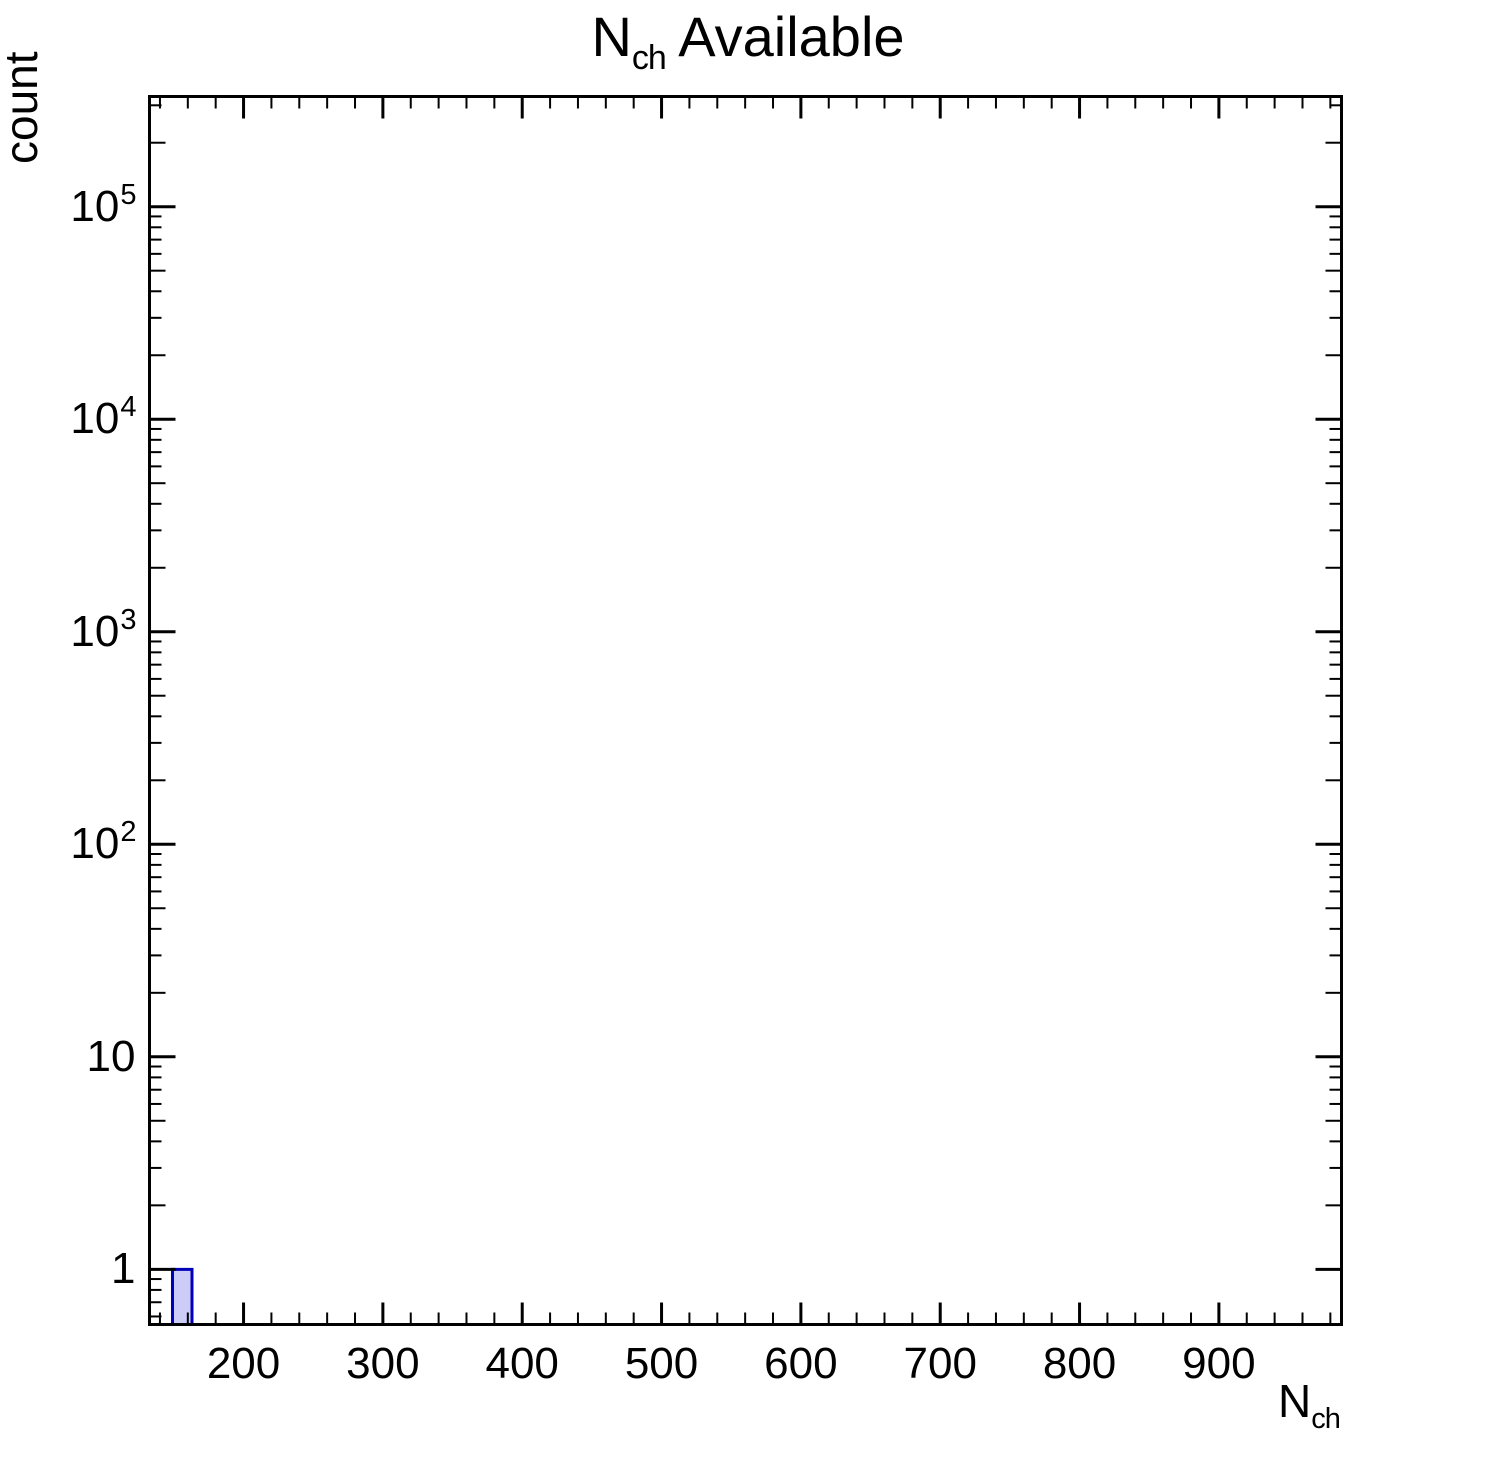 The image size is (1496, 1472). I want to click on y-tick-exponent: 2, so click(128, 832).